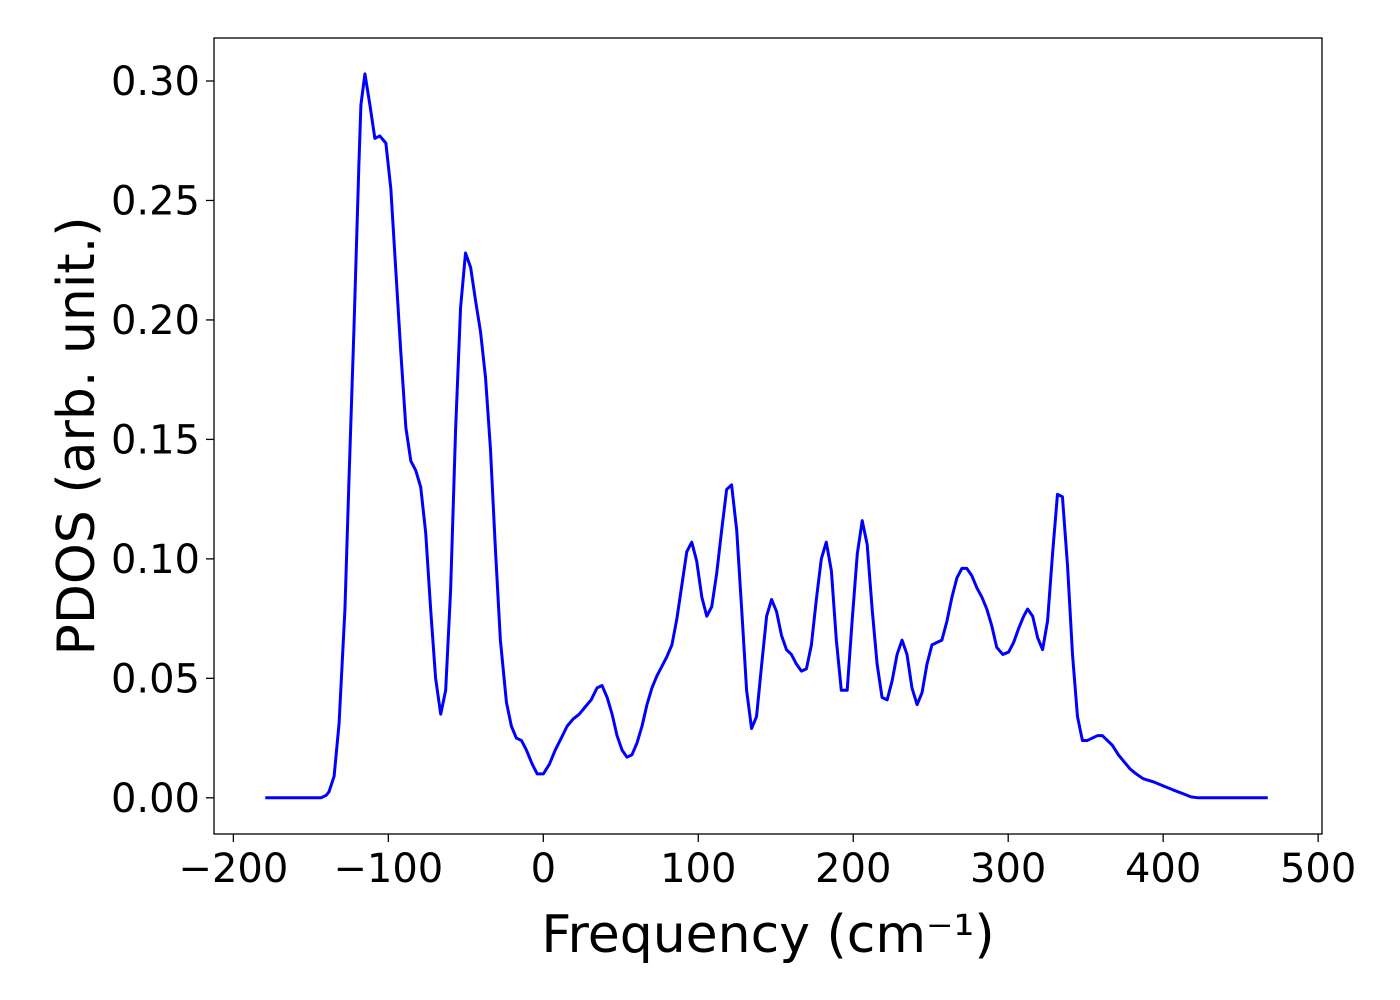 This screenshot has height=1000, width=1400. What do you see at coordinates (1008, 869) in the screenshot?
I see `x-tick-label: 300` at bounding box center [1008, 869].